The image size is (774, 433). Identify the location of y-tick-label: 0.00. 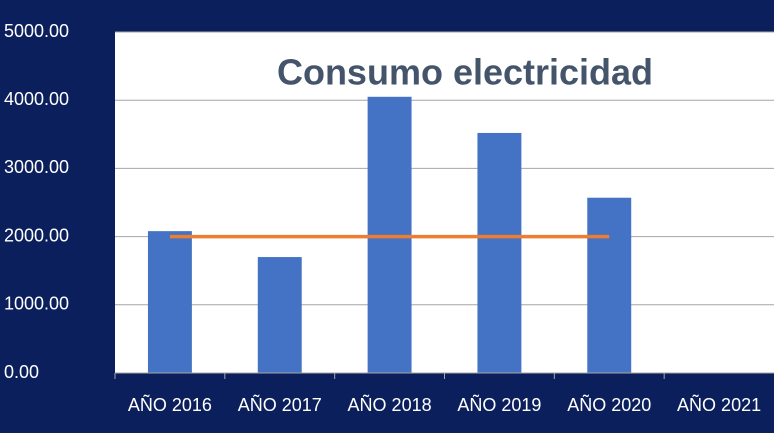
(21, 372).